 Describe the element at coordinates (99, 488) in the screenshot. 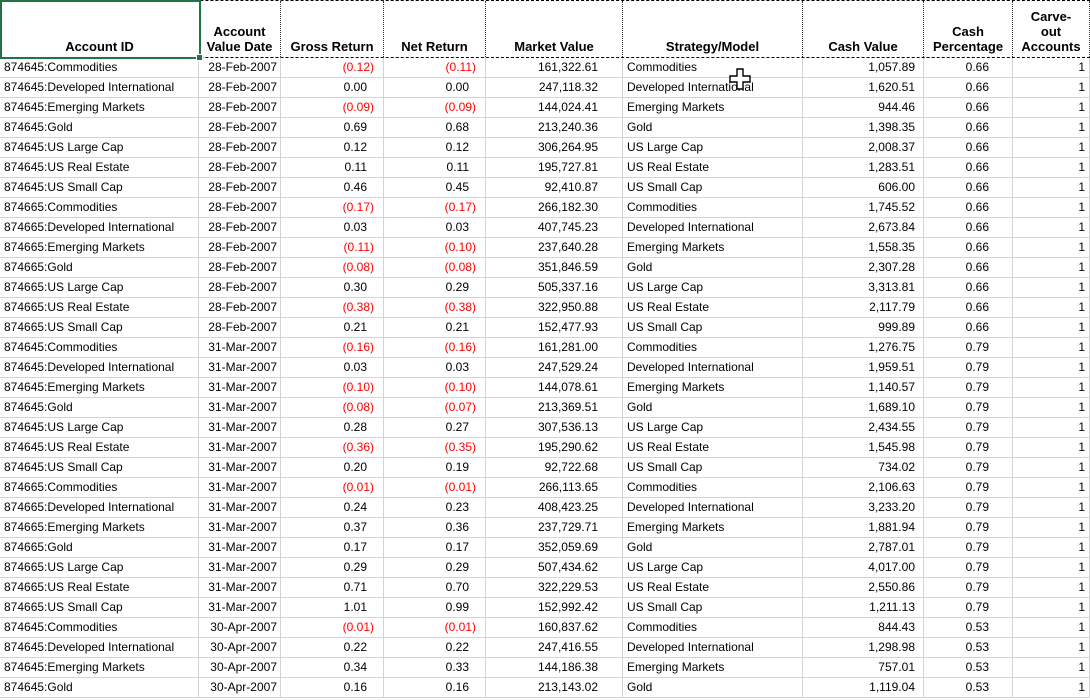

I see `cell-account_id: 874665:Commodities` at that location.